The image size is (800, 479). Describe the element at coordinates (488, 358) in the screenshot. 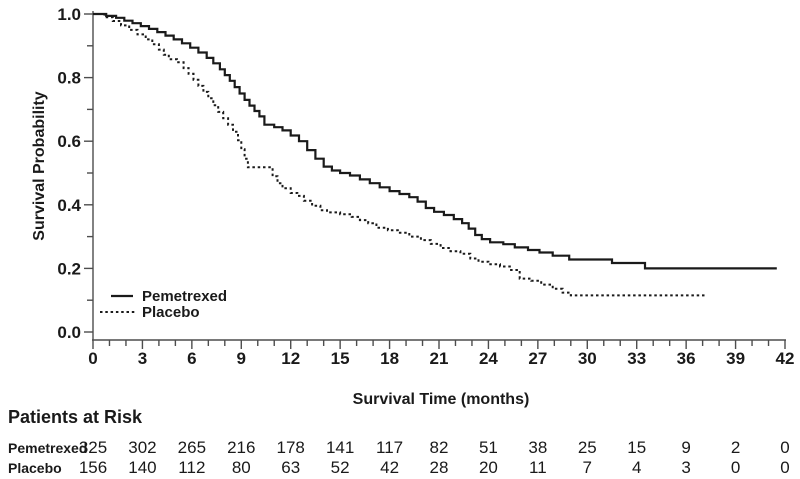

I see `x-tick-label: 24` at that location.